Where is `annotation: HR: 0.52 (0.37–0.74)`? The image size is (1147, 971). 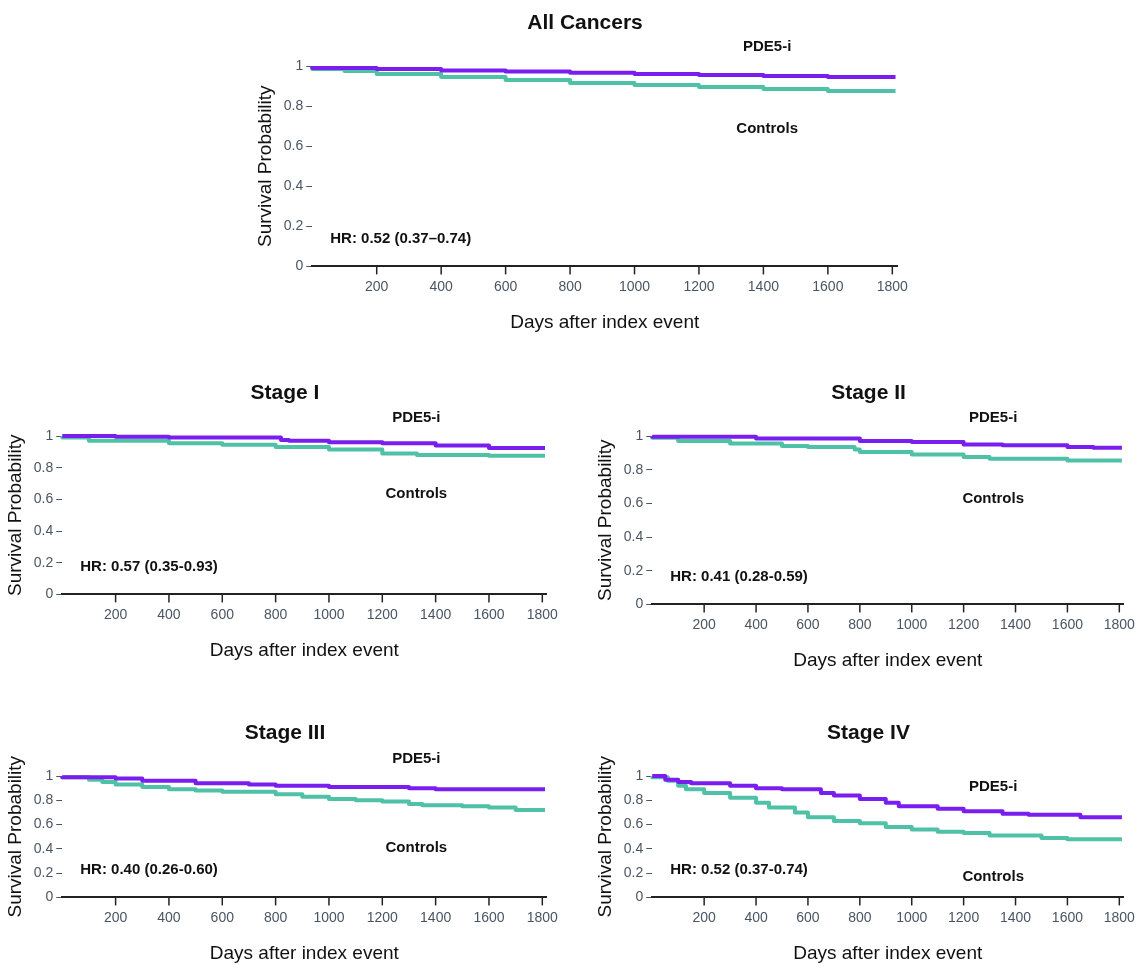
annotation: HR: 0.52 (0.37–0.74) is located at coordinates (401, 237).